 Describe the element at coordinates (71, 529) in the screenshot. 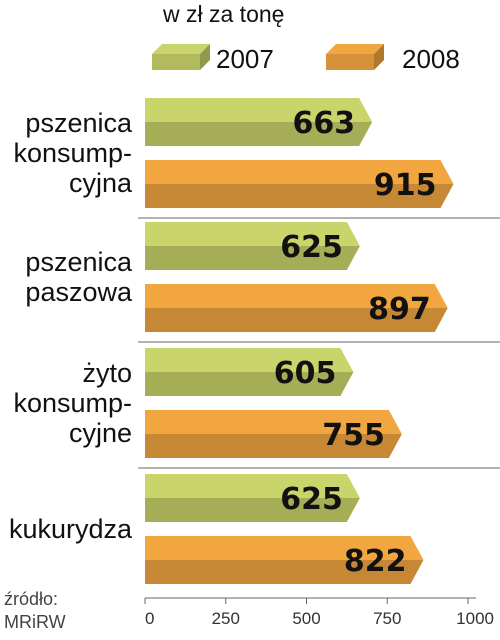

I see `category-label-kukurydza: kukurydza` at that location.